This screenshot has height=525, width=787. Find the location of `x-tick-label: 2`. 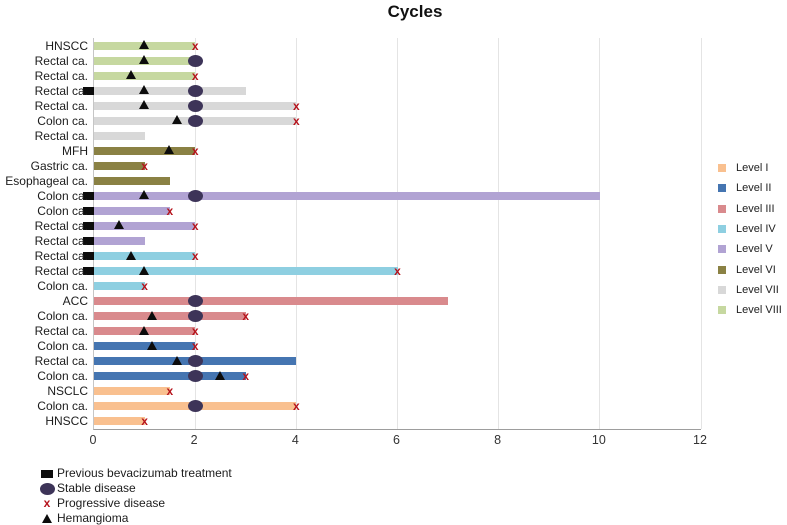

x-tick-label: 2 is located at coordinates (194, 440).